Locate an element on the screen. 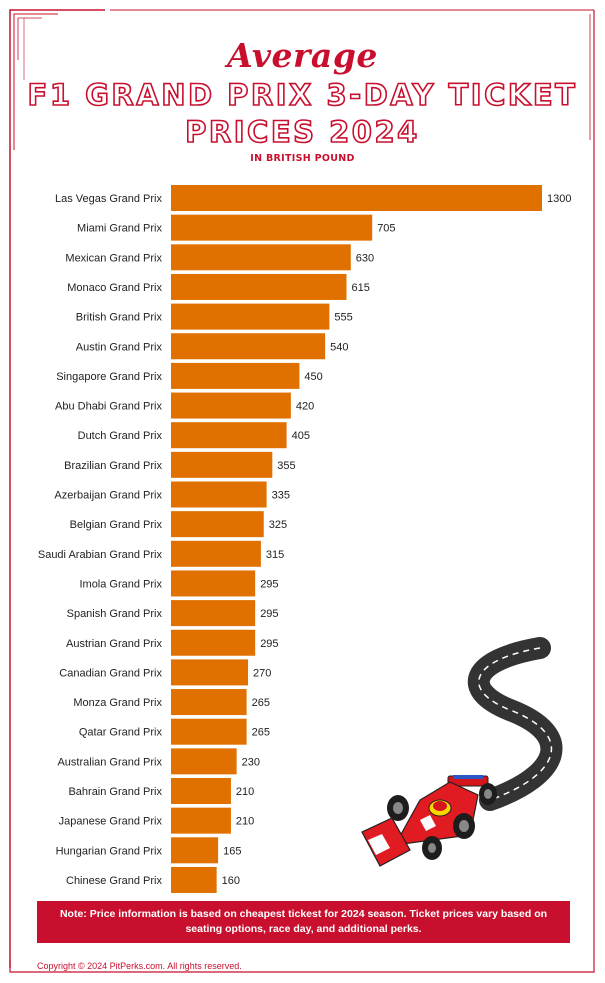  category-label: Austin Grand Prix is located at coordinates (119, 347).